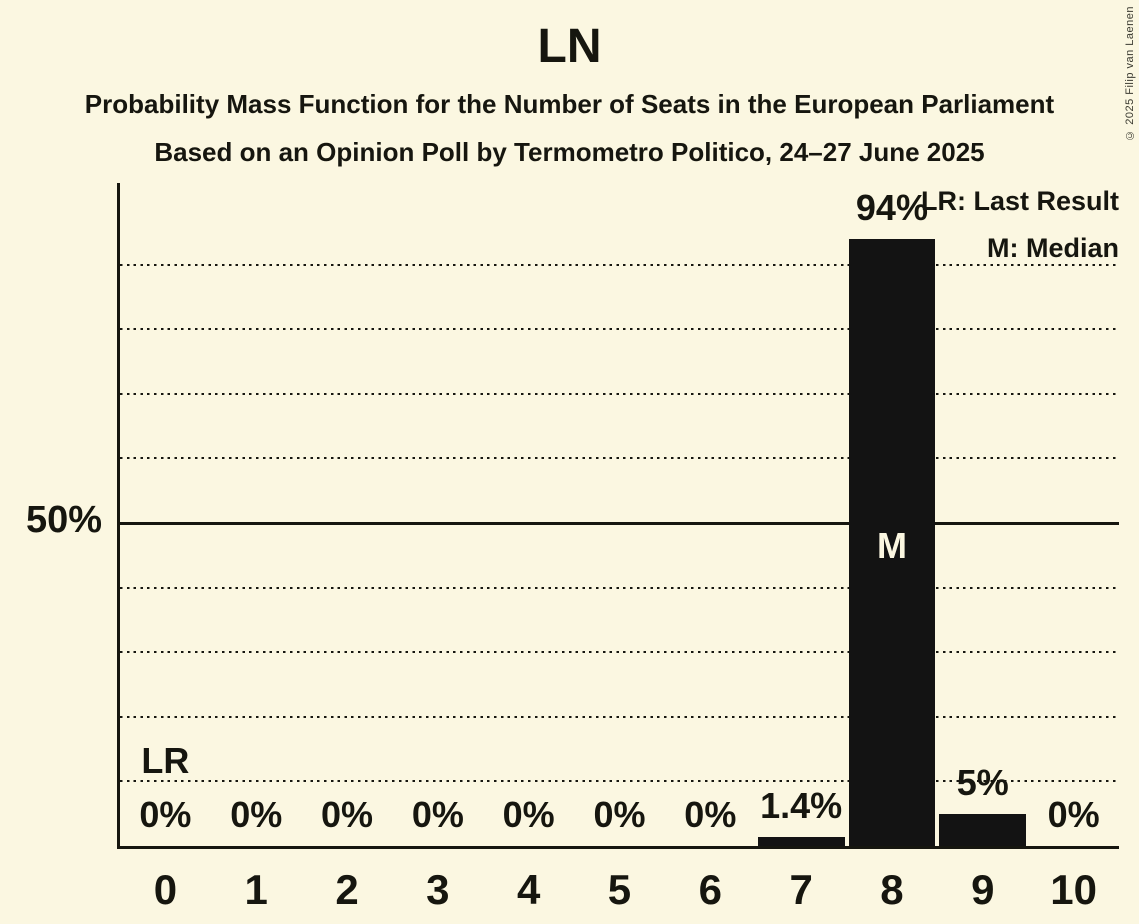 This screenshot has width=1139, height=924. Describe the element at coordinates (1019, 201) in the screenshot. I see `legend-last-result: LR: Last Result` at that location.